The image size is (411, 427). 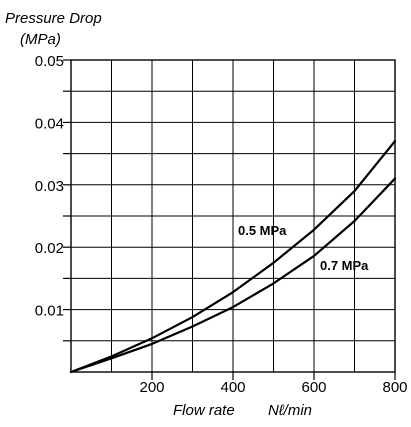 What do you see at coordinates (344, 265) in the screenshot?
I see `series-label-2: 0.7 MPa` at bounding box center [344, 265].